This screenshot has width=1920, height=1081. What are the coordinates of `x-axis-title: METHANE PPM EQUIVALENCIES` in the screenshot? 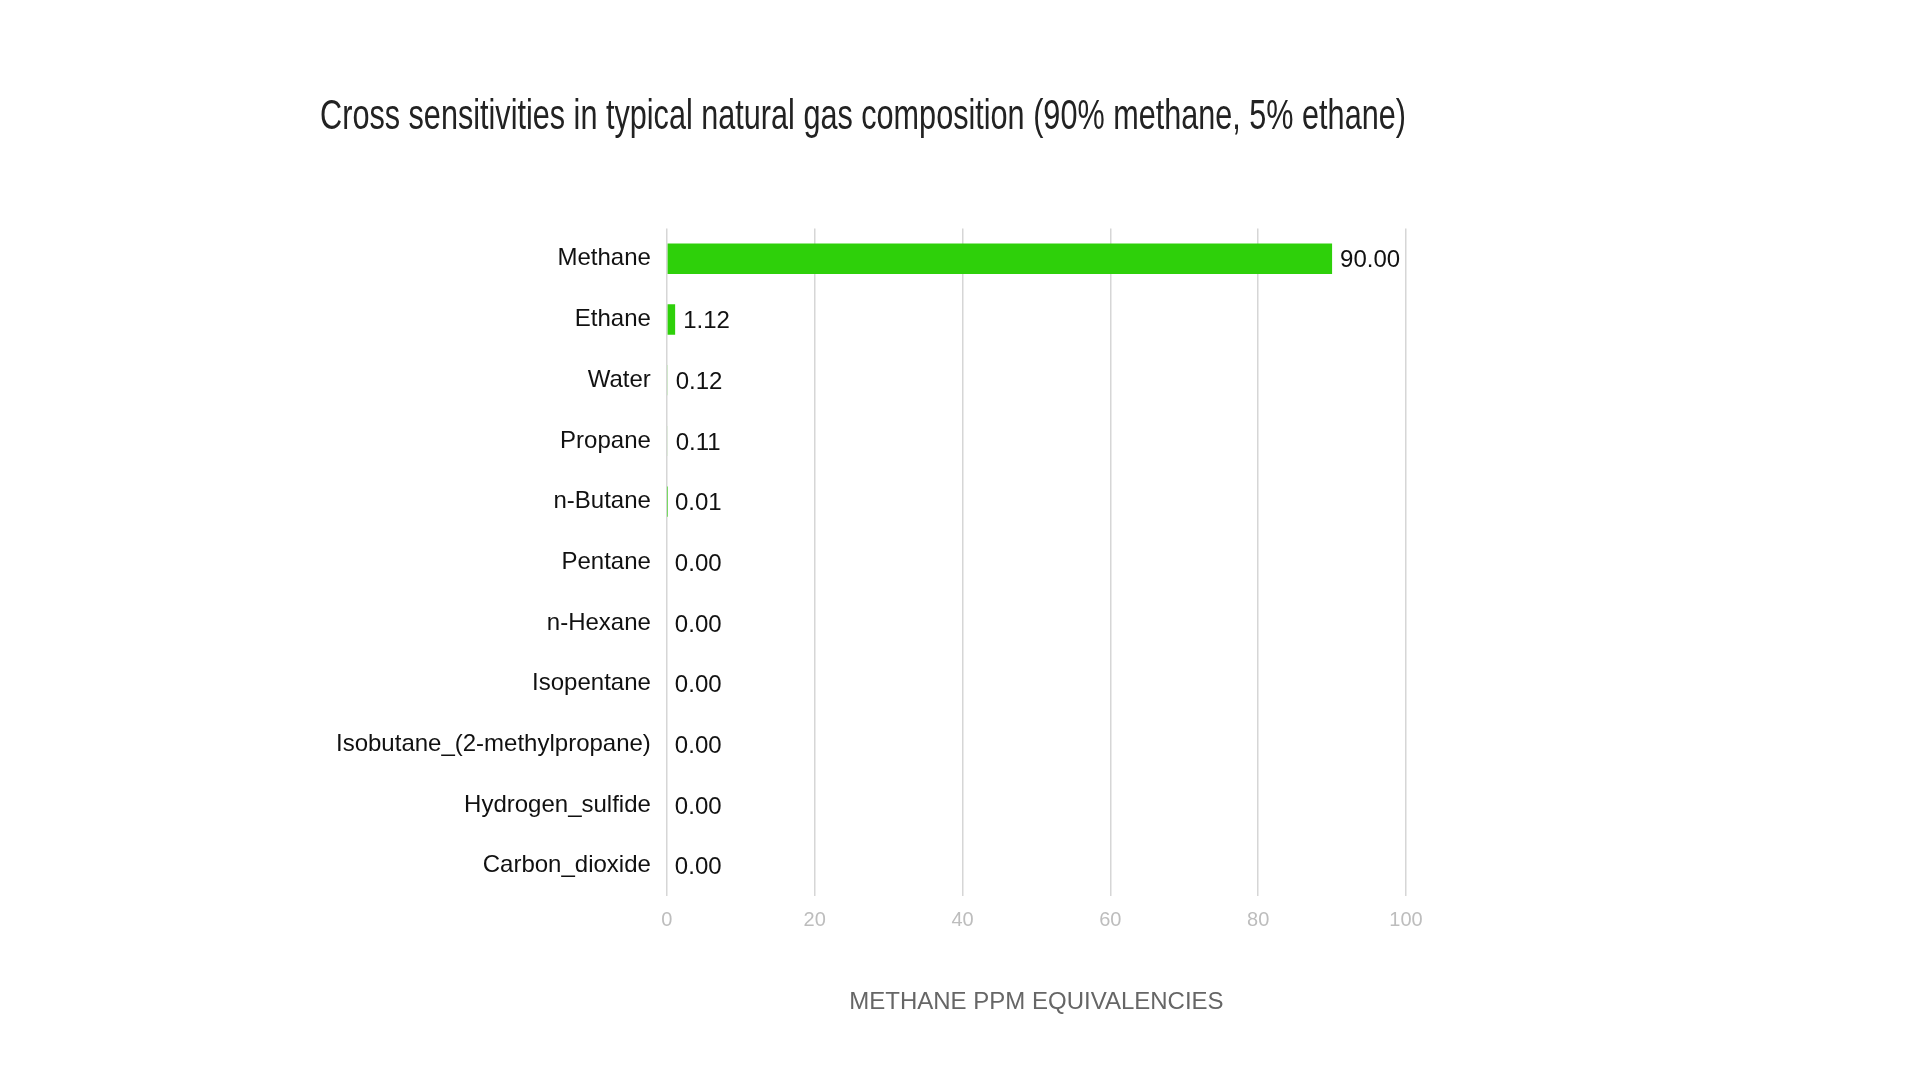 It's located at (1036, 1001).